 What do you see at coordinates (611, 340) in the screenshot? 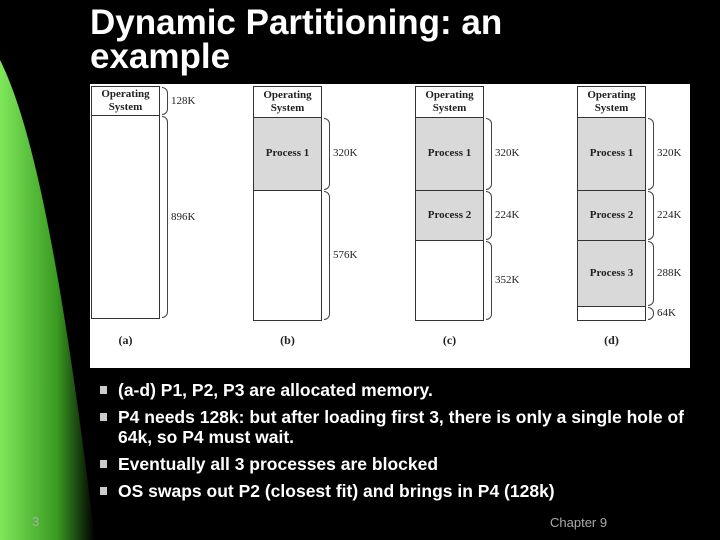
I see `column-label: (d)` at bounding box center [611, 340].